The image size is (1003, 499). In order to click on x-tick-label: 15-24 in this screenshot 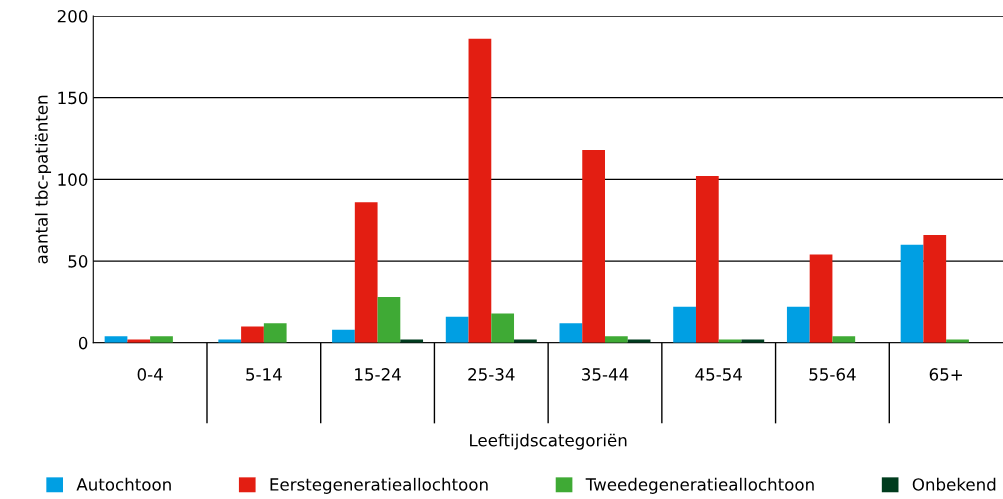, I will do `click(378, 374)`.